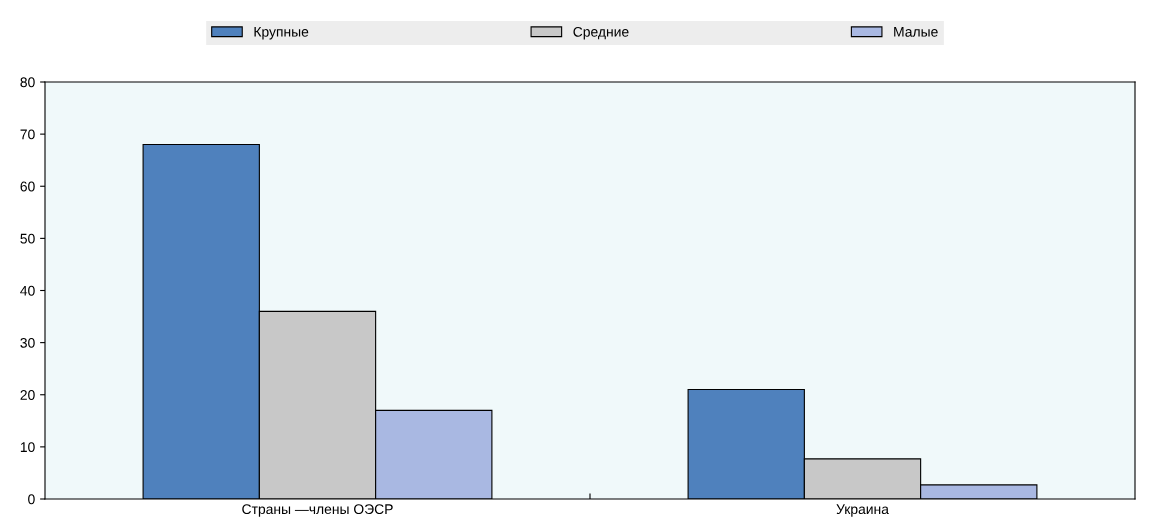 The width and height of the screenshot is (1150, 526). I want to click on y-tick-label: 0, so click(31, 499).